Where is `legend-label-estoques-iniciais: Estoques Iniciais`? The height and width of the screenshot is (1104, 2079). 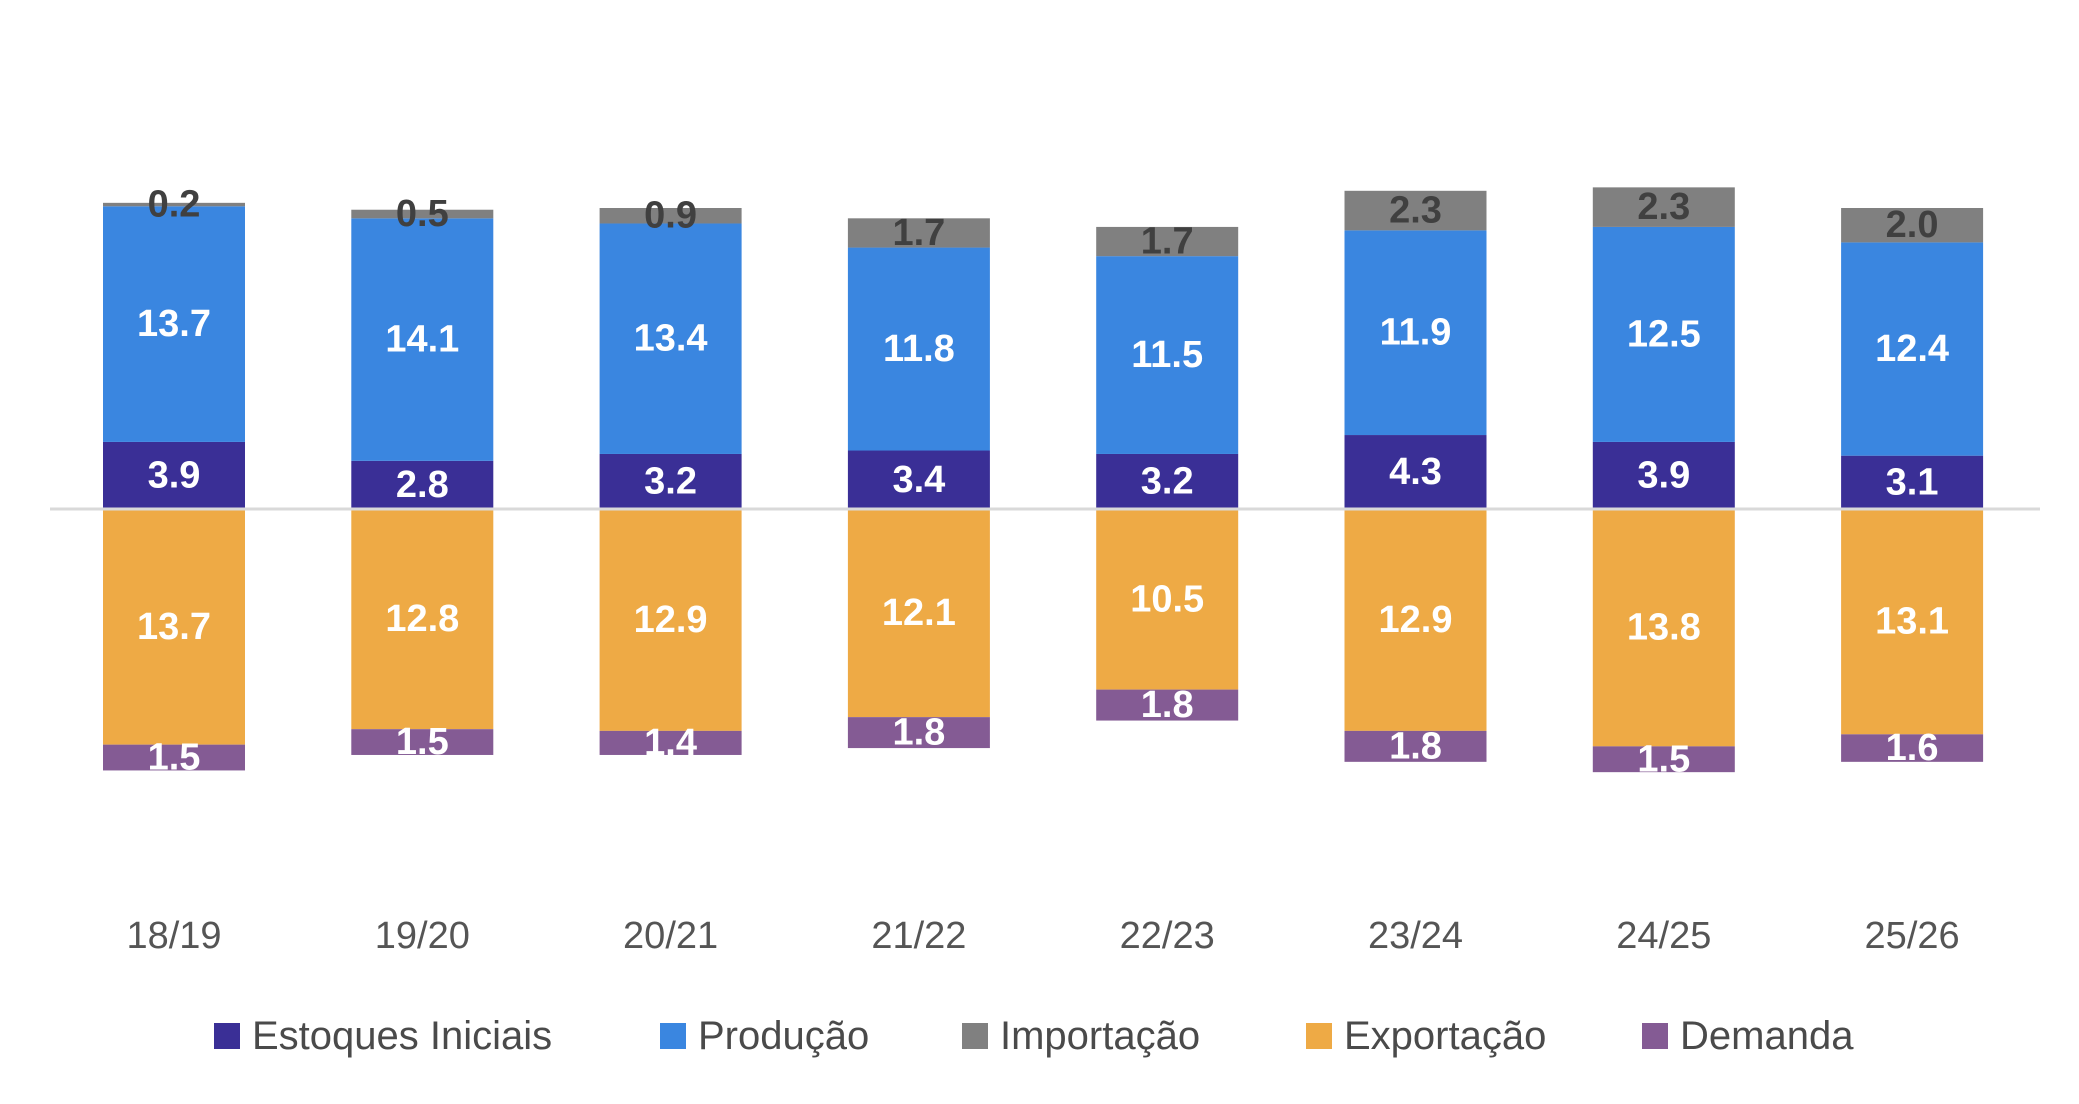 legend-label-estoques-iniciais: Estoques Iniciais is located at coordinates (402, 1036).